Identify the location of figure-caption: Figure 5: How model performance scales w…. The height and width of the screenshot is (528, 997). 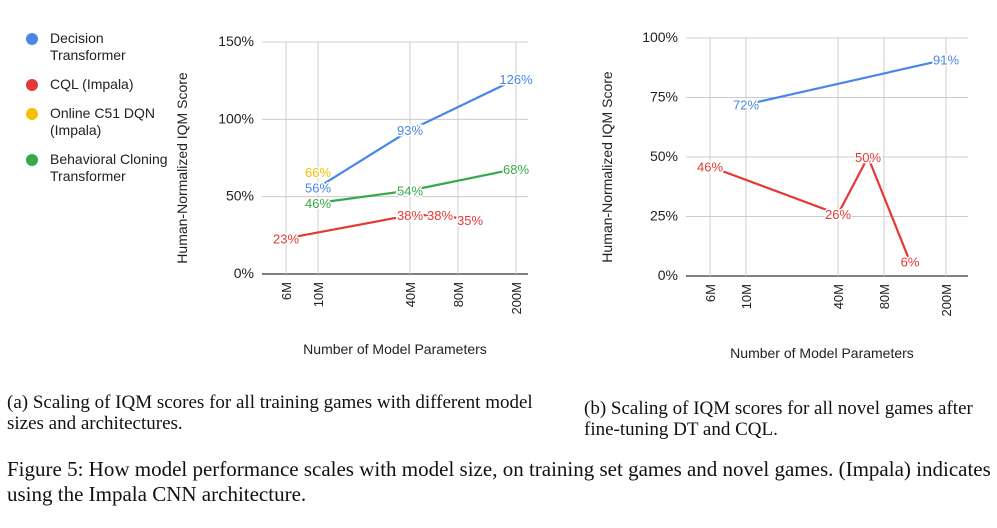
(499, 481).